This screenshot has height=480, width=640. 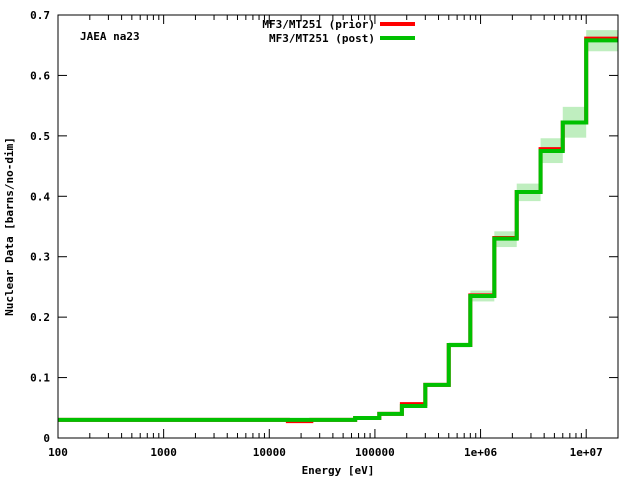 What do you see at coordinates (110, 36) in the screenshot?
I see `chart-annotation: JAEA na23` at bounding box center [110, 36].